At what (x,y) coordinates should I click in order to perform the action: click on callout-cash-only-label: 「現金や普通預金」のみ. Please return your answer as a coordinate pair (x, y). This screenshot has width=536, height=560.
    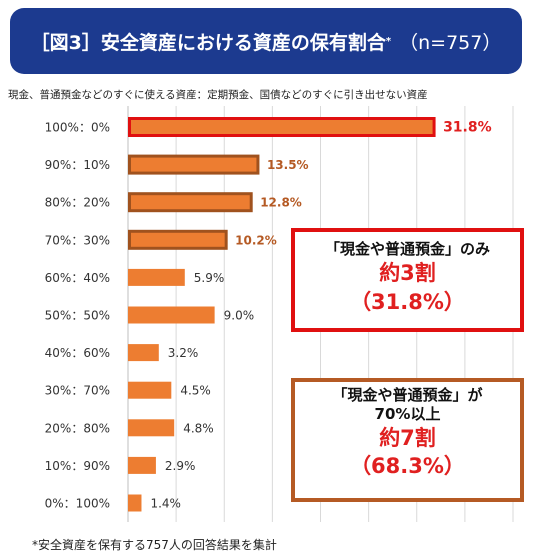
    Looking at the image, I should click on (407, 249).